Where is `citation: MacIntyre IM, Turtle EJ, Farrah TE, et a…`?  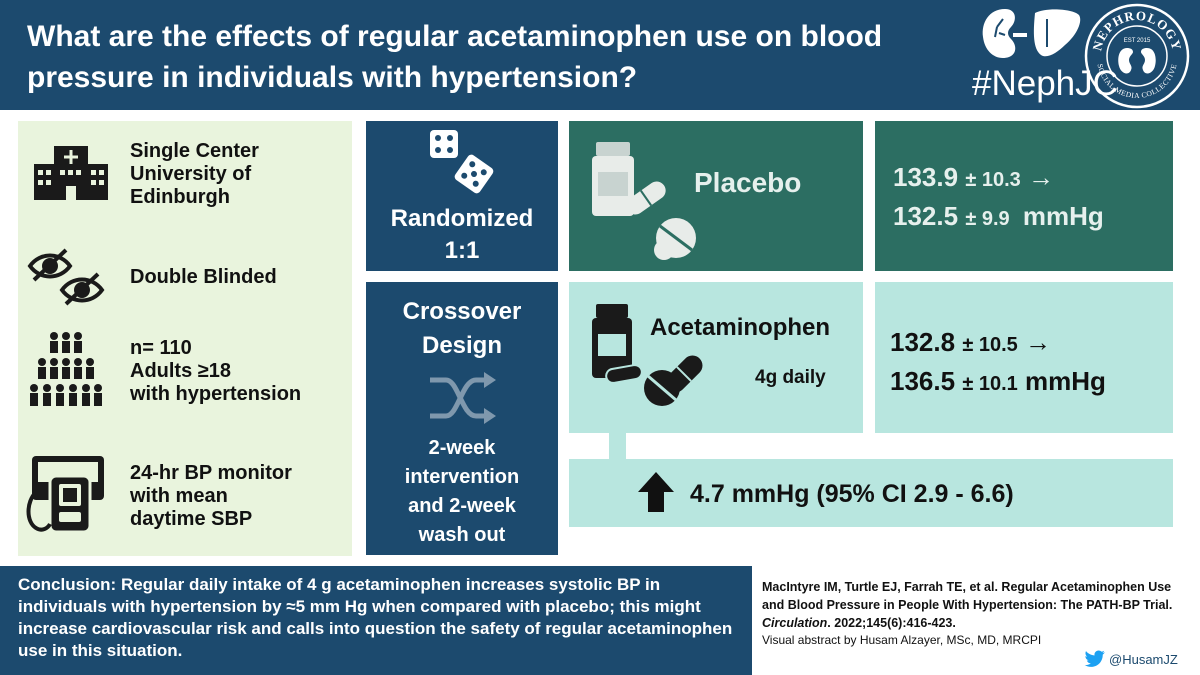 citation: MacIntyre IM, Turtle EJ, Farrah TE, et a… is located at coordinates (967, 605).